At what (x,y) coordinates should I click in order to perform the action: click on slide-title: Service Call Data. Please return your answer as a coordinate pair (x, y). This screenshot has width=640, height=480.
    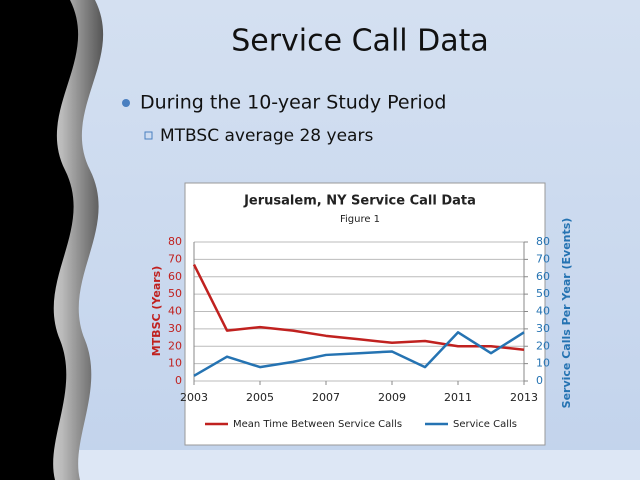
    Looking at the image, I should click on (360, 41).